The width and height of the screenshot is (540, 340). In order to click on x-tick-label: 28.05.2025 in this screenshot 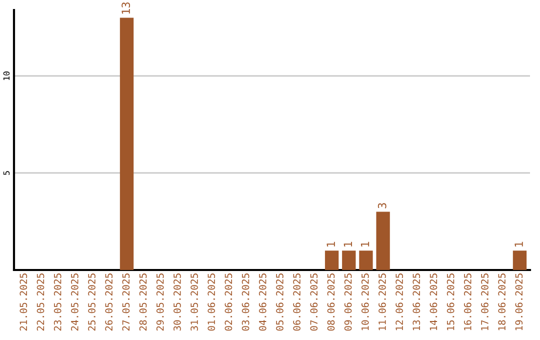, I will do `click(143, 302)`.